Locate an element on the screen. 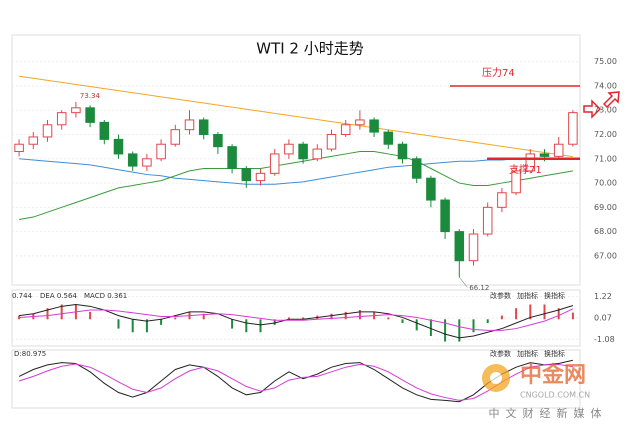 The height and width of the screenshot is (425, 633). watermark-tagline: 中文财经新媒体 is located at coordinates (548, 413).